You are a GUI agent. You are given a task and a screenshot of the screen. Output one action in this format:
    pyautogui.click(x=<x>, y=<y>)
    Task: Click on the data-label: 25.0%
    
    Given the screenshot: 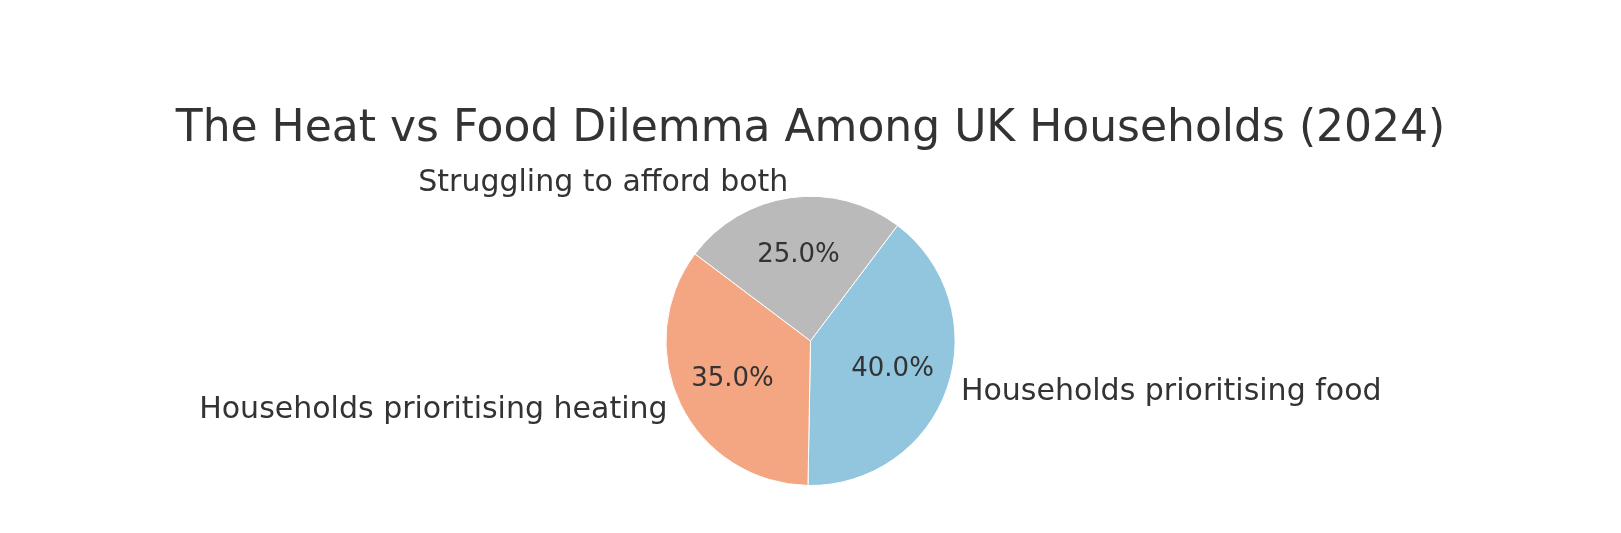 What is the action you would take?
    pyautogui.click(x=798, y=252)
    